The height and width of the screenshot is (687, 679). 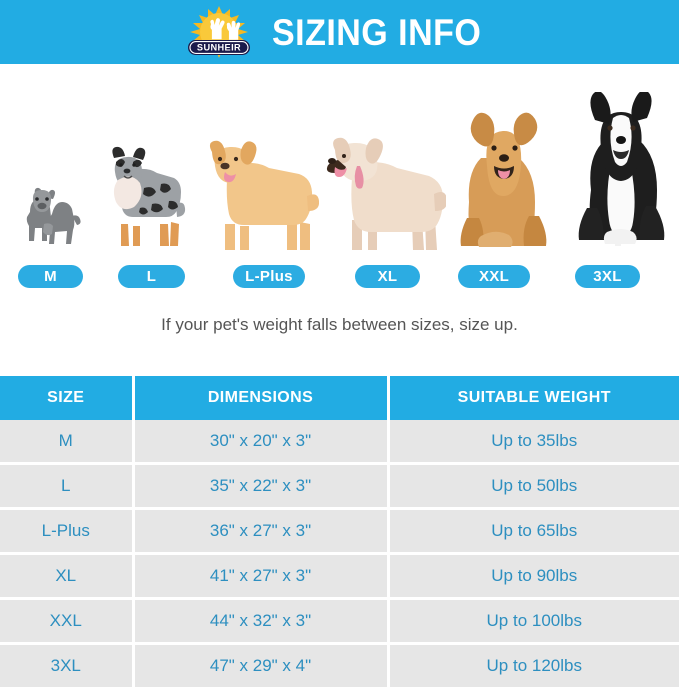 I want to click on cell-dimensions: 44" x 32" x 3", so click(x=260, y=621).